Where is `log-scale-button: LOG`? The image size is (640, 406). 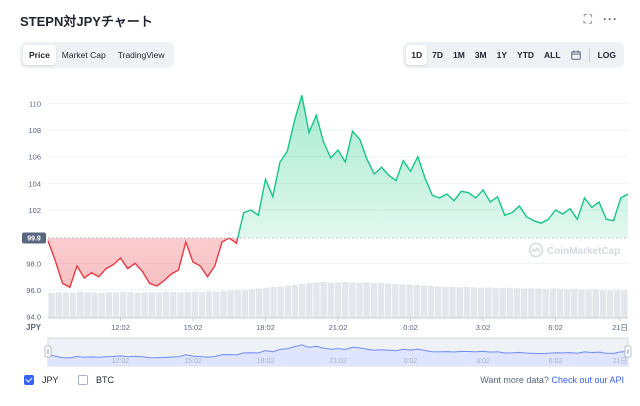
log-scale-button: LOG is located at coordinates (606, 55).